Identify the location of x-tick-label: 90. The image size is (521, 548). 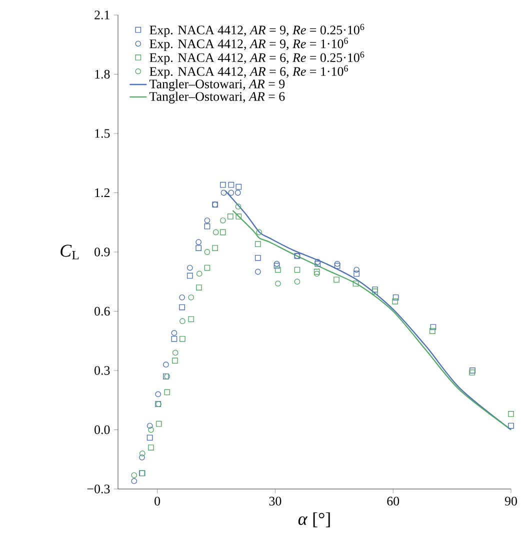
(510, 501).